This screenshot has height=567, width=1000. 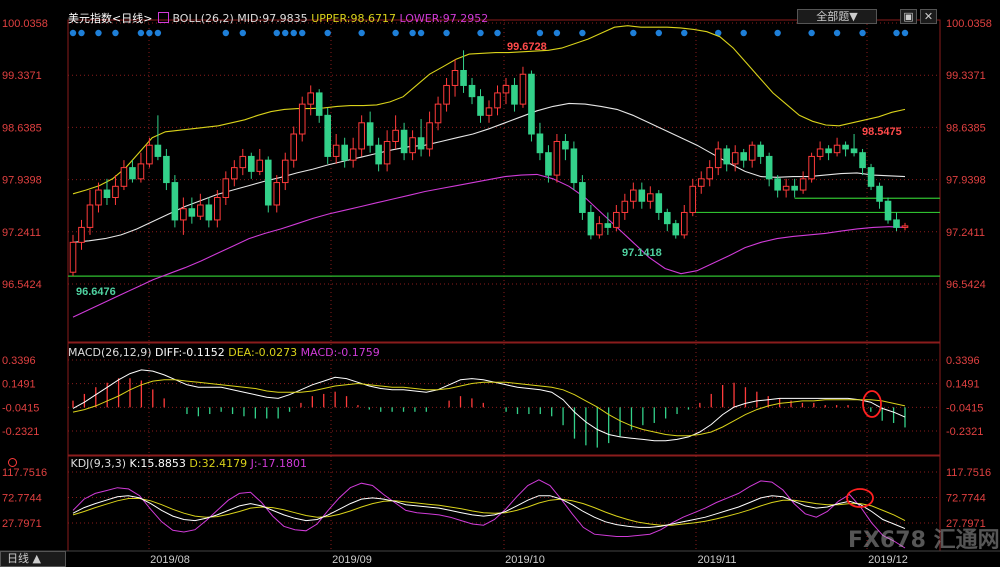 What do you see at coordinates (908, 16) in the screenshot?
I see `restore-window-icon: ▣` at bounding box center [908, 16].